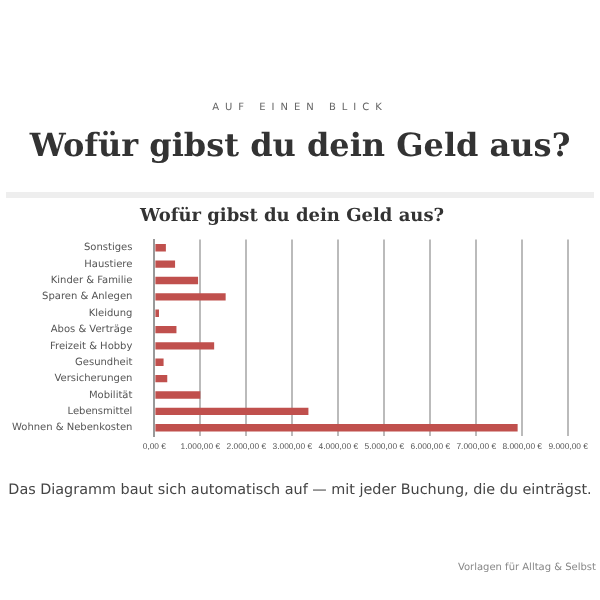  I want to click on chart-title: Wofür gibst du dein Geld aus?, so click(291, 216).